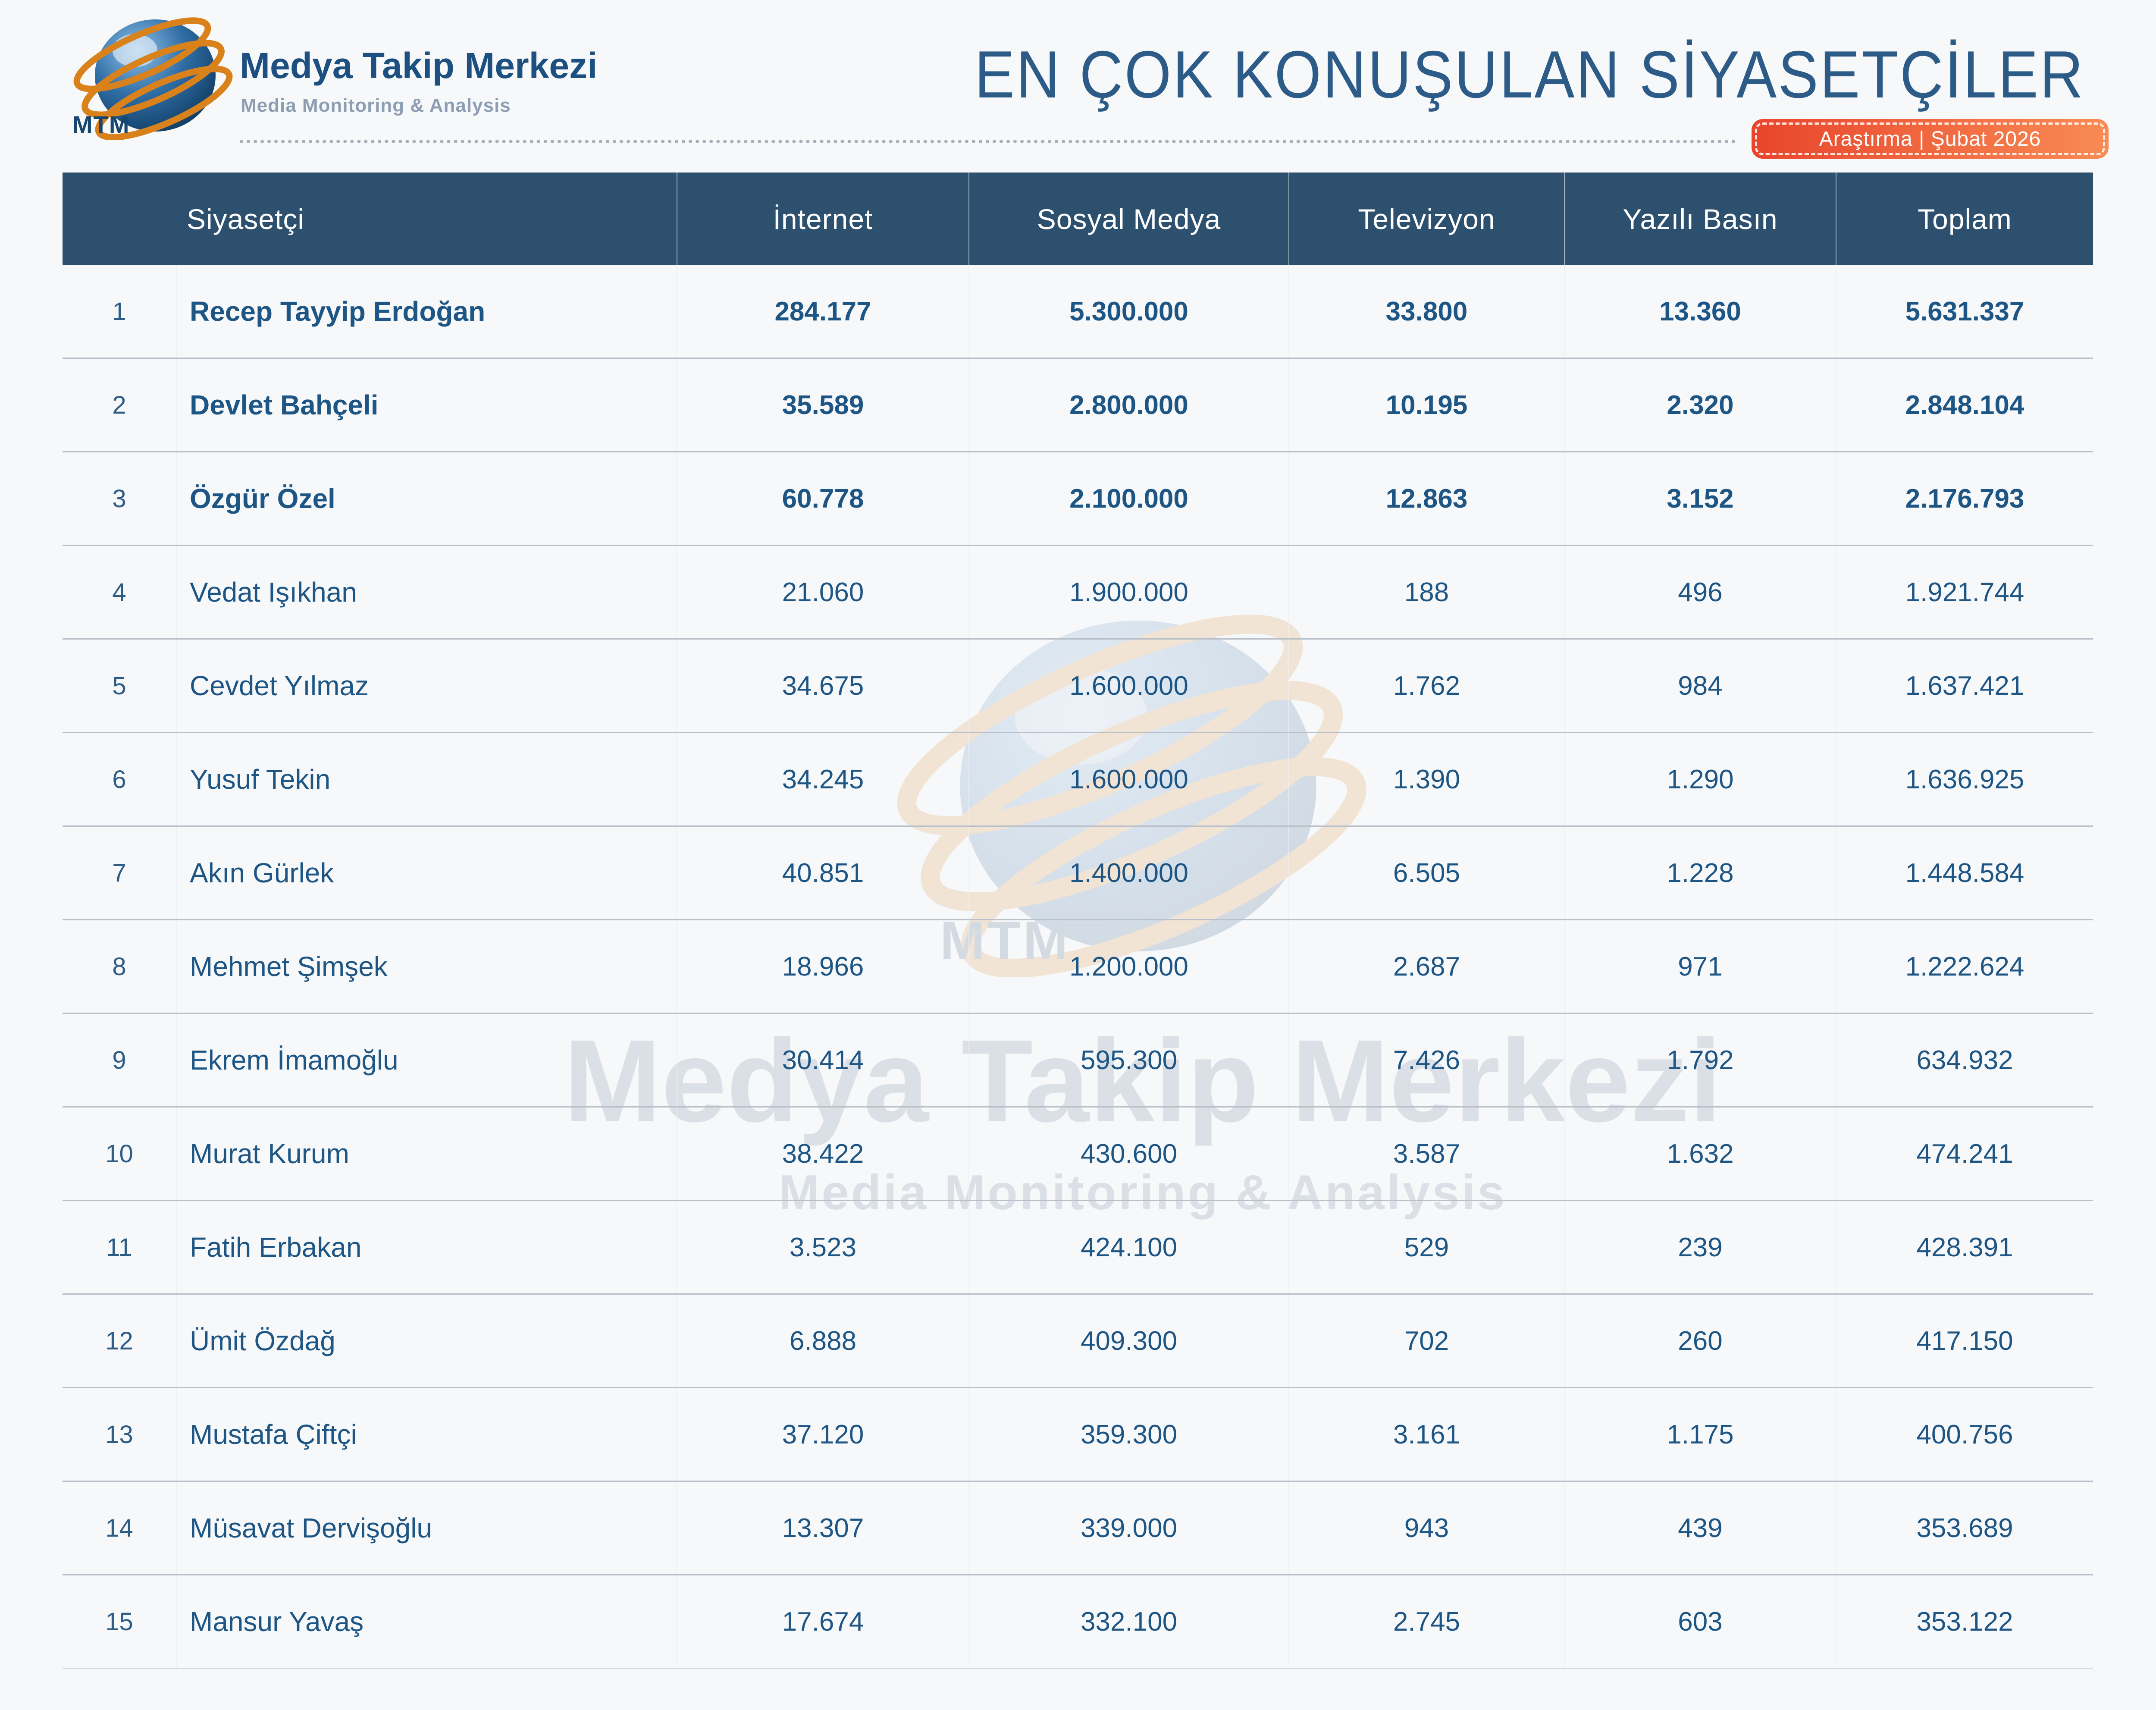  I want to click on social-media-value: 1.400.000, so click(1128, 873).